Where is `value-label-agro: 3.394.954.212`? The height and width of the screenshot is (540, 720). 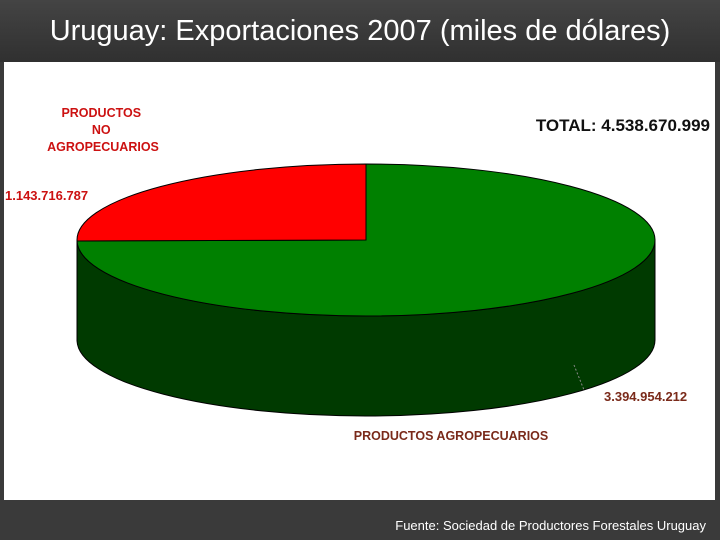 value-label-agro: 3.394.954.212 is located at coordinates (645, 396).